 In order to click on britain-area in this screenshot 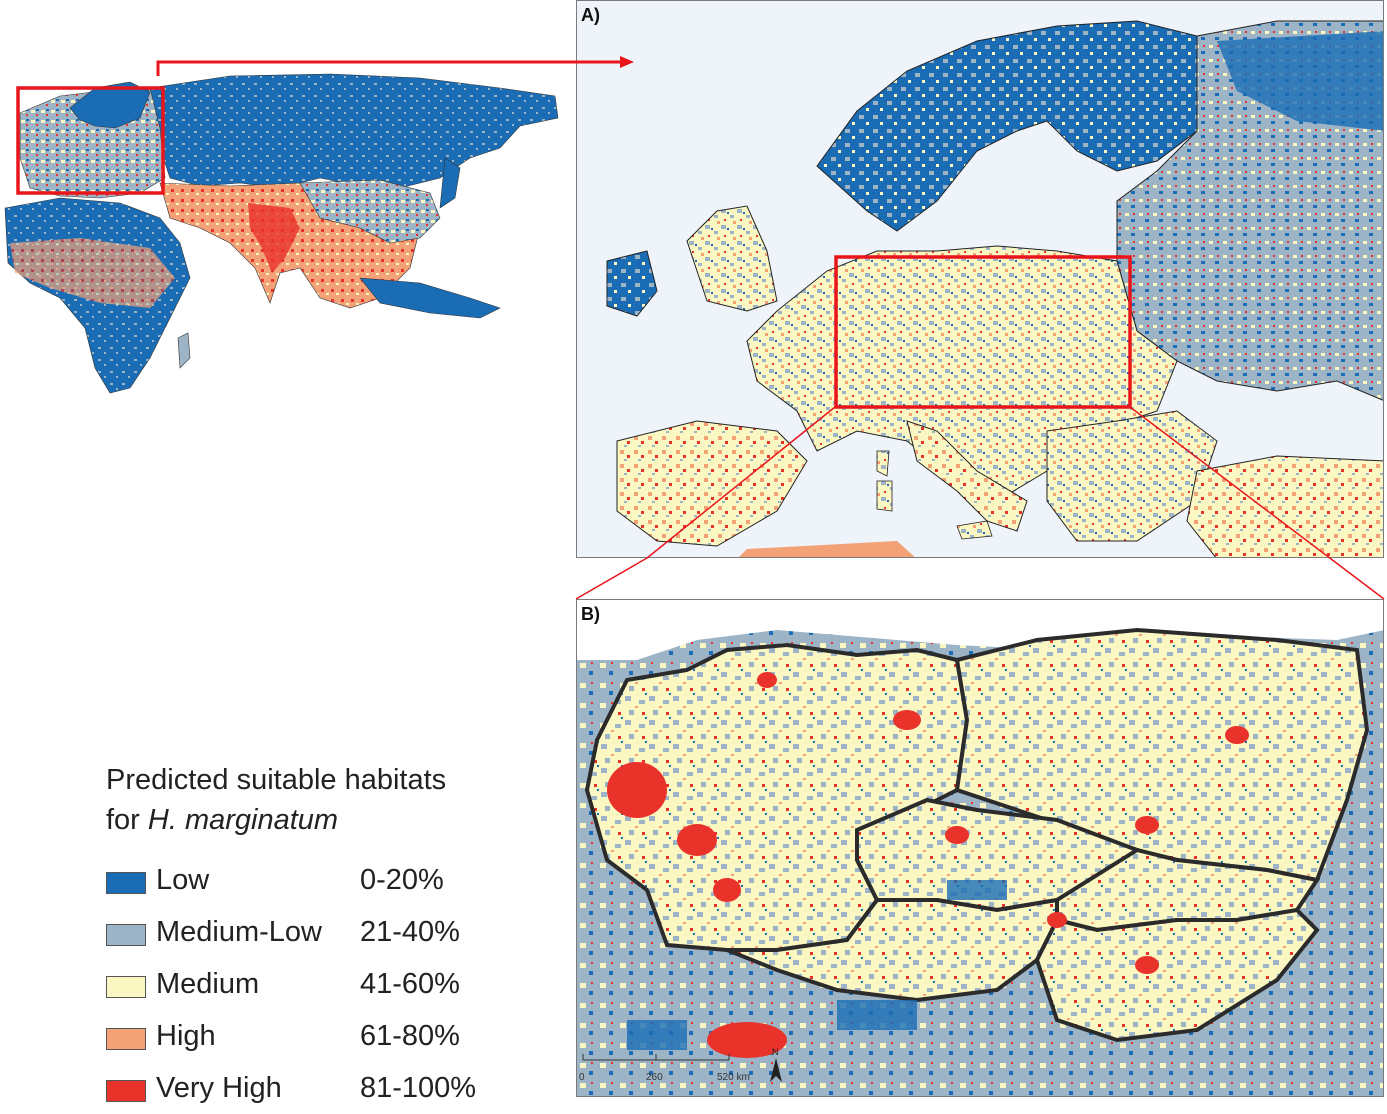, I will do `click(732, 258)`.